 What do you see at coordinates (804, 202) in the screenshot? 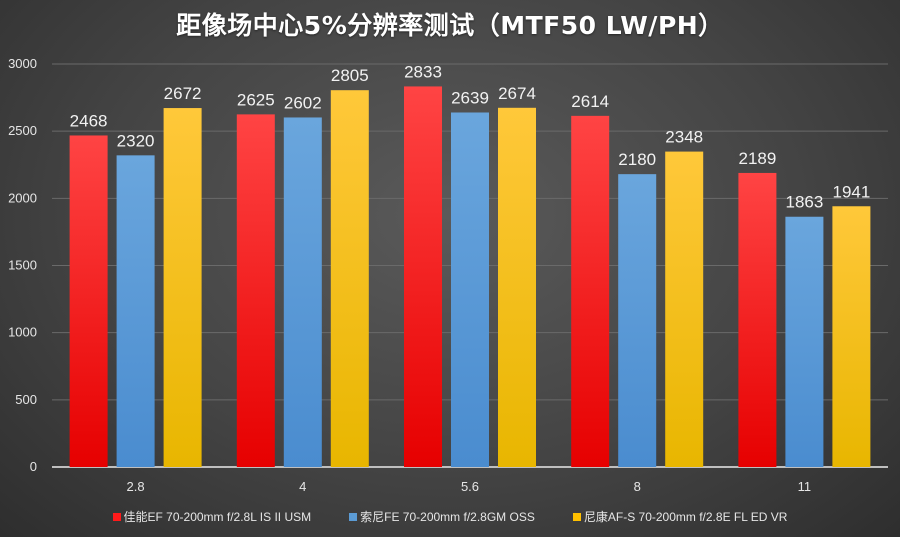
I see `data-label: 1863` at bounding box center [804, 202].